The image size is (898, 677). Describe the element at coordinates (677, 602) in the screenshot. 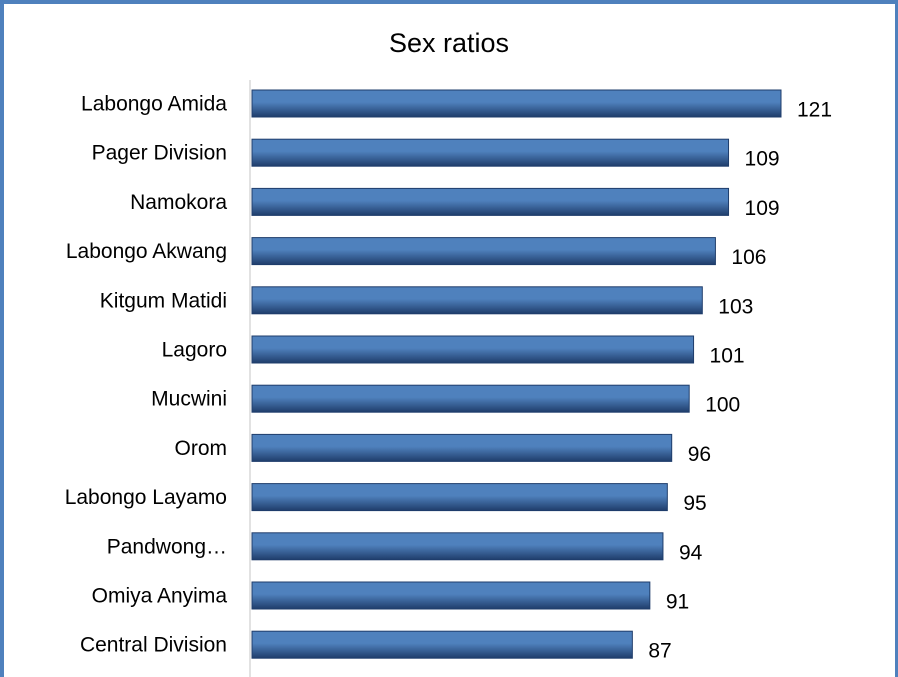

I see `data-label: 91` at that location.